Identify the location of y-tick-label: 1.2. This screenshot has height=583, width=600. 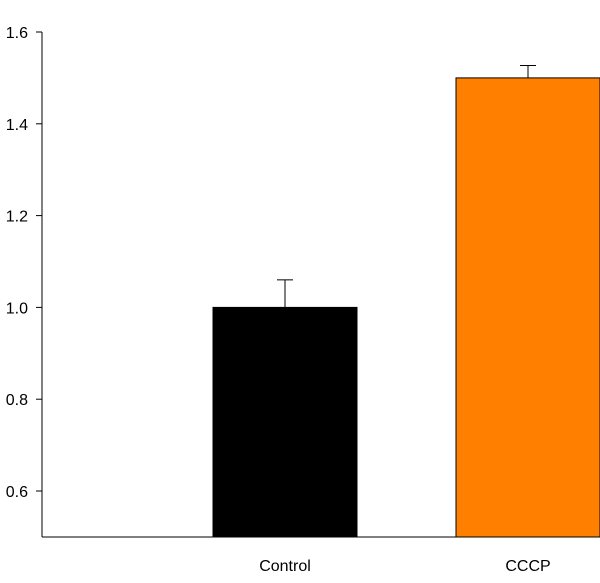
(17, 217).